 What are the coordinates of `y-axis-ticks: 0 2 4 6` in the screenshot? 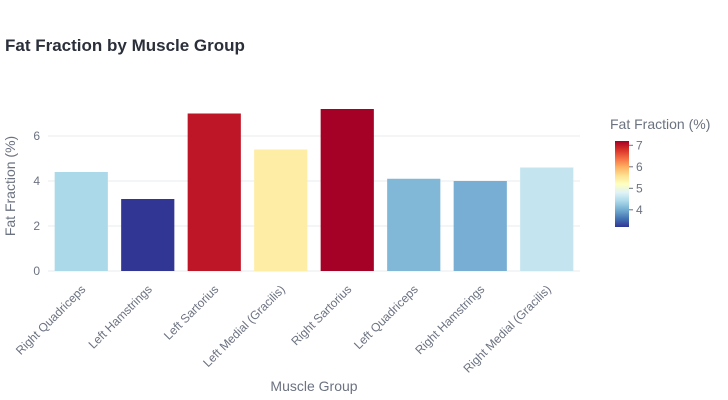 It's located at (36, 203).